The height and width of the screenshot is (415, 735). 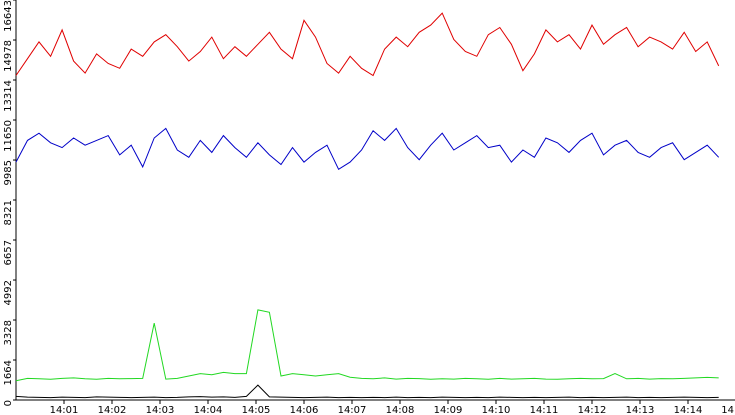 I want to click on x-tick-label: 14:05, so click(x=256, y=410).